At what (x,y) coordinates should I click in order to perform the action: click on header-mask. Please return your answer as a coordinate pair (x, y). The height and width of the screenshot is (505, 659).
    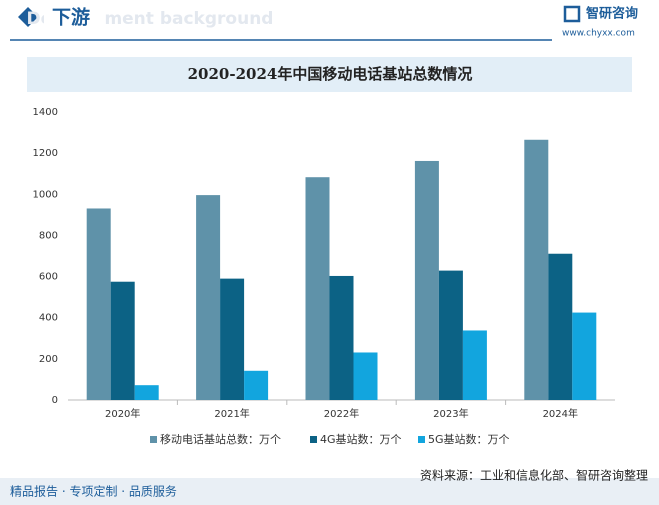
    Looking at the image, I should click on (74, 18).